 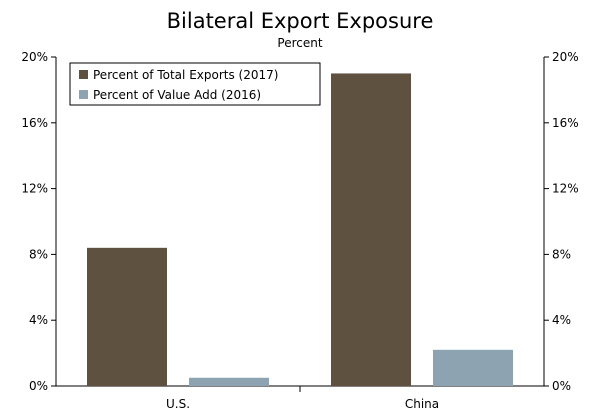 I want to click on y-tick-label-left: 8%, so click(x=38, y=254).